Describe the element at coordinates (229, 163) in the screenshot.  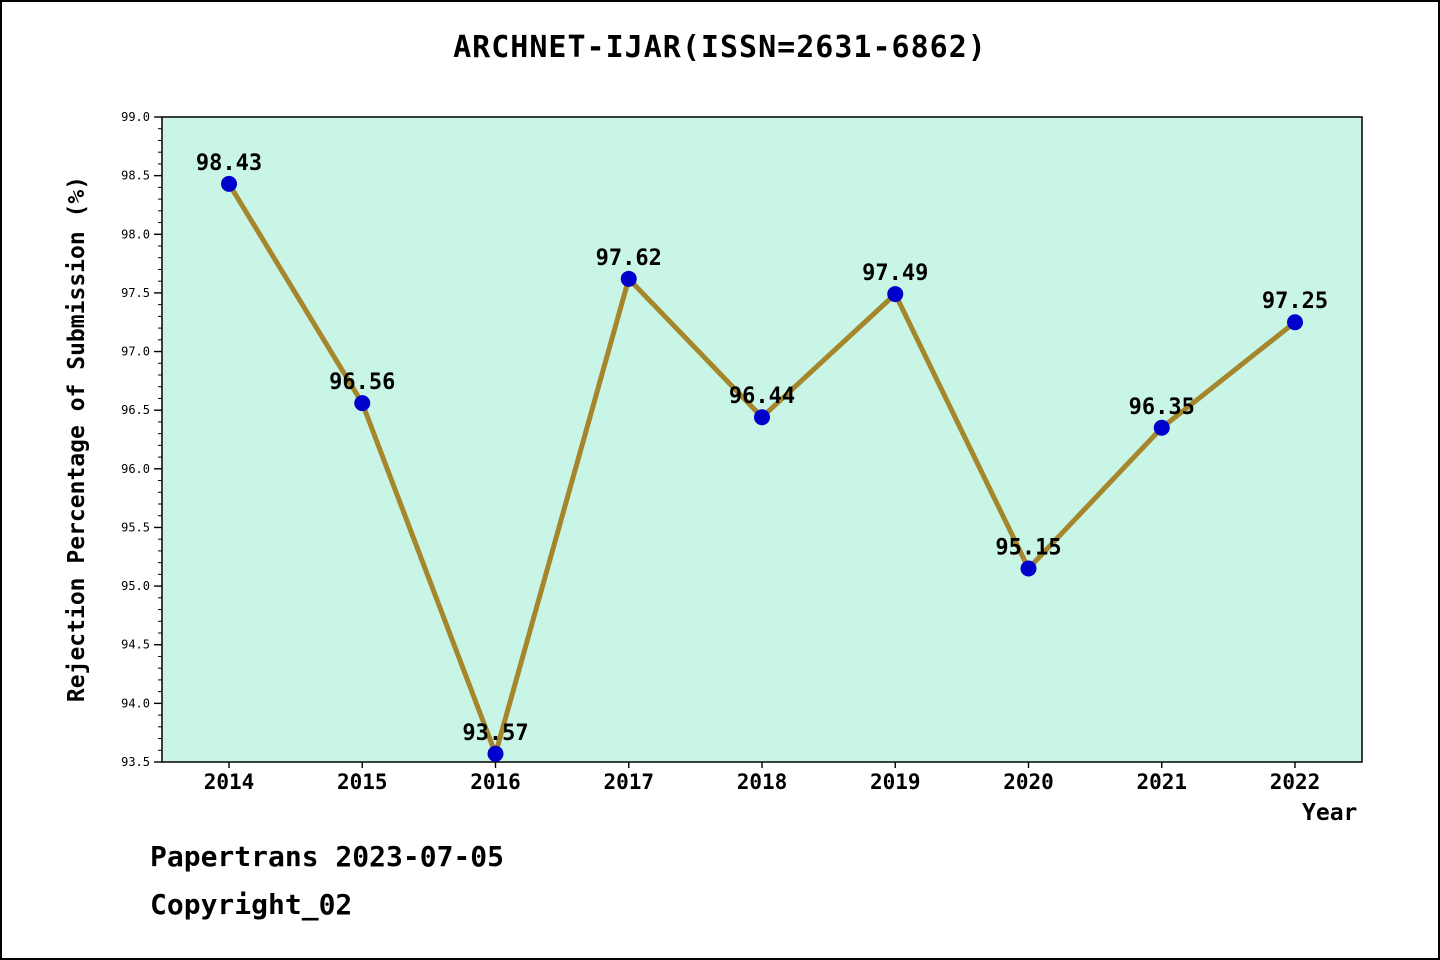
I see `svg-text: 98.43` at that location.